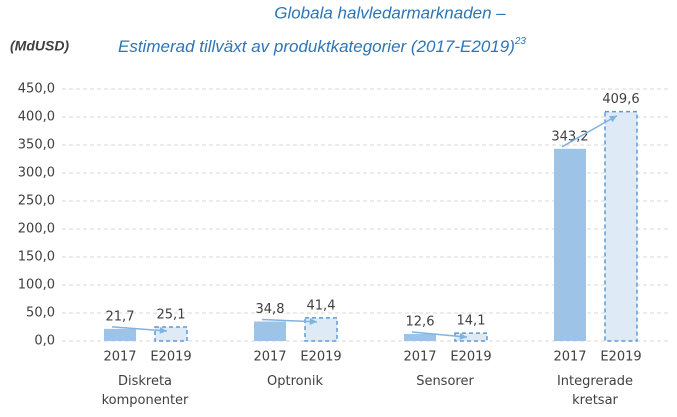 The height and width of the screenshot is (417, 677). Describe the element at coordinates (120, 316) in the screenshot. I see `value-label: 21,7` at that location.